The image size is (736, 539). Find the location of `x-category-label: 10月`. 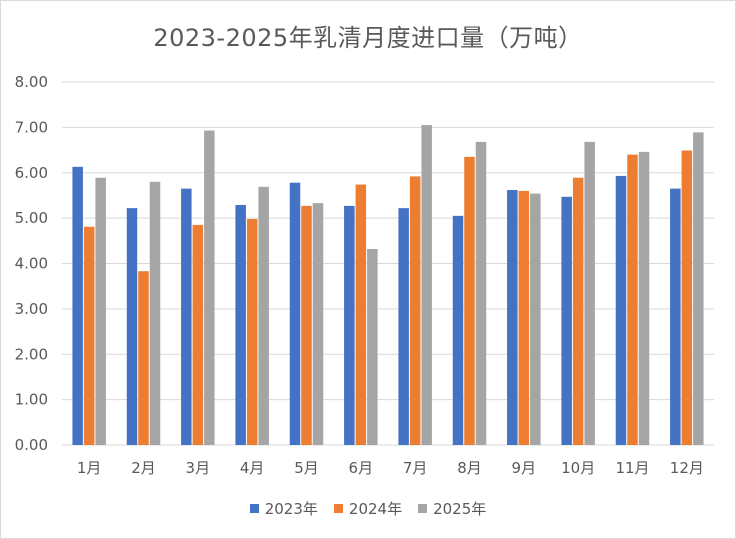

x-category-label: 10月 is located at coordinates (578, 468).